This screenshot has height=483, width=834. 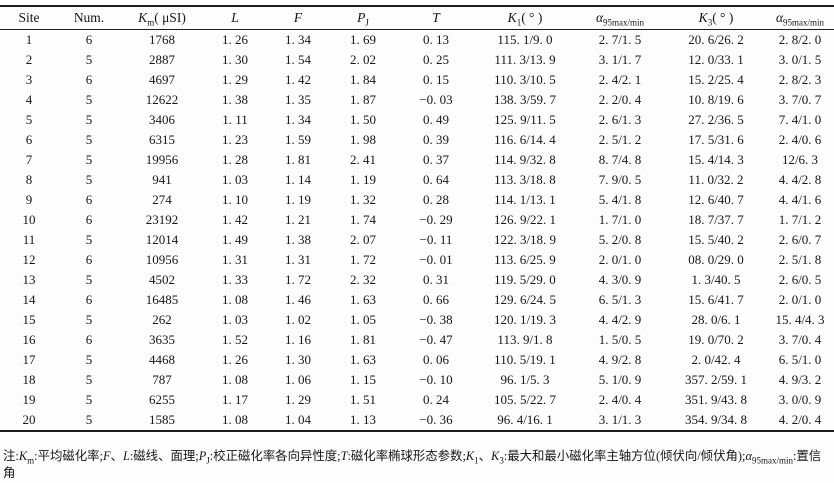 What do you see at coordinates (298, 339) in the screenshot?
I see `cell-f: 1. 16` at bounding box center [298, 339].